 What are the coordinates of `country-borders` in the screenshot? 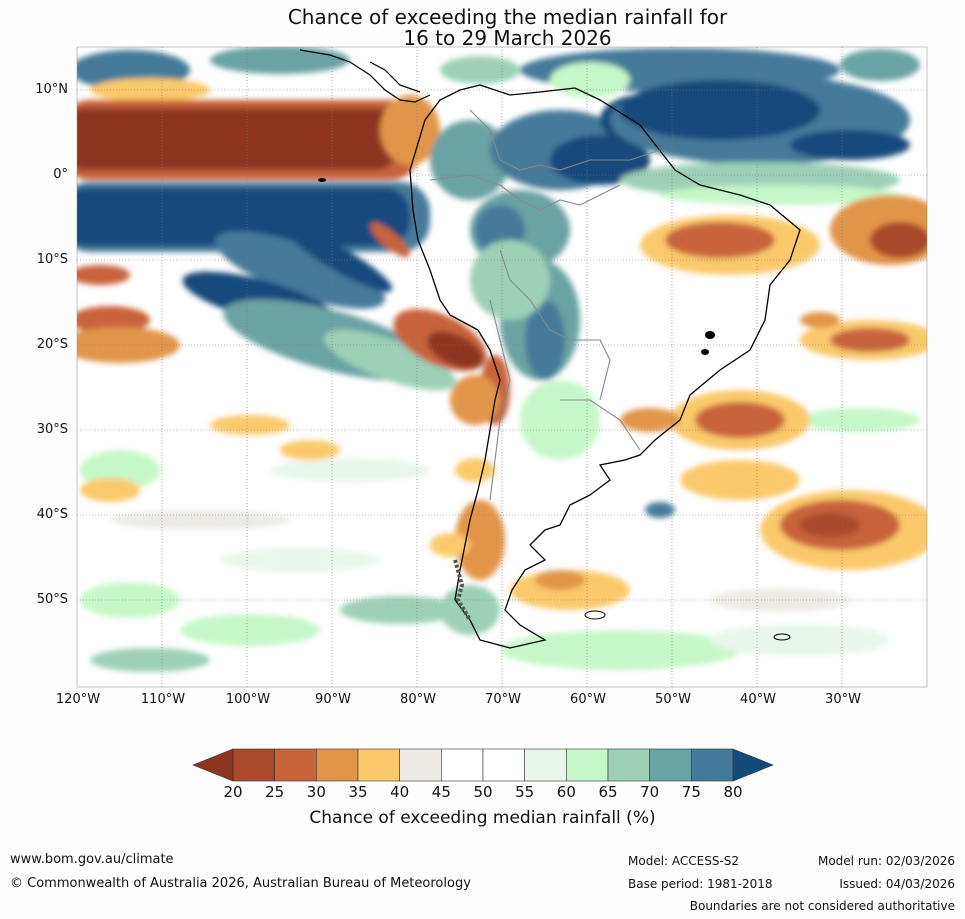 It's located at (545, 305).